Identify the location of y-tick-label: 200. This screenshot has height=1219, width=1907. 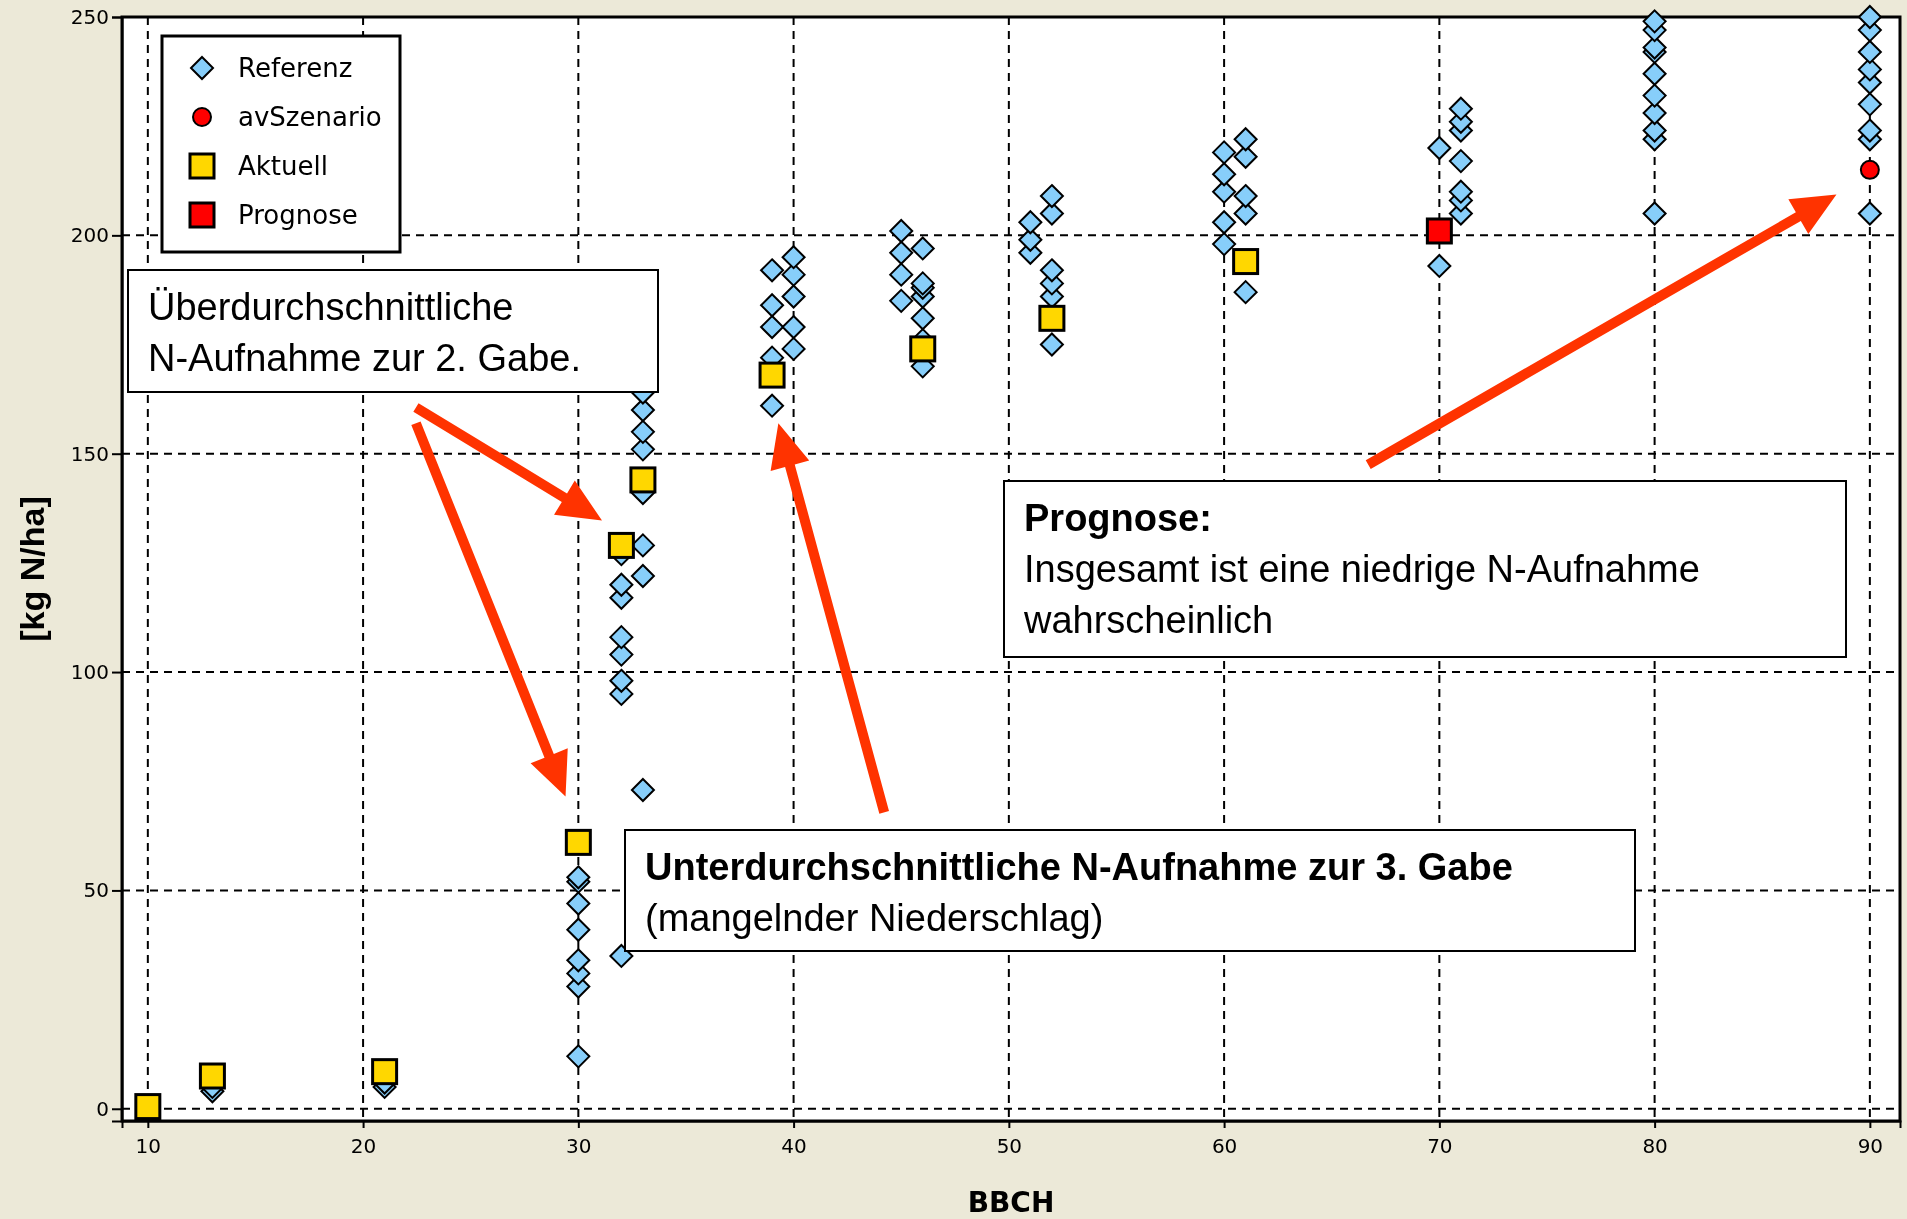
(89, 235).